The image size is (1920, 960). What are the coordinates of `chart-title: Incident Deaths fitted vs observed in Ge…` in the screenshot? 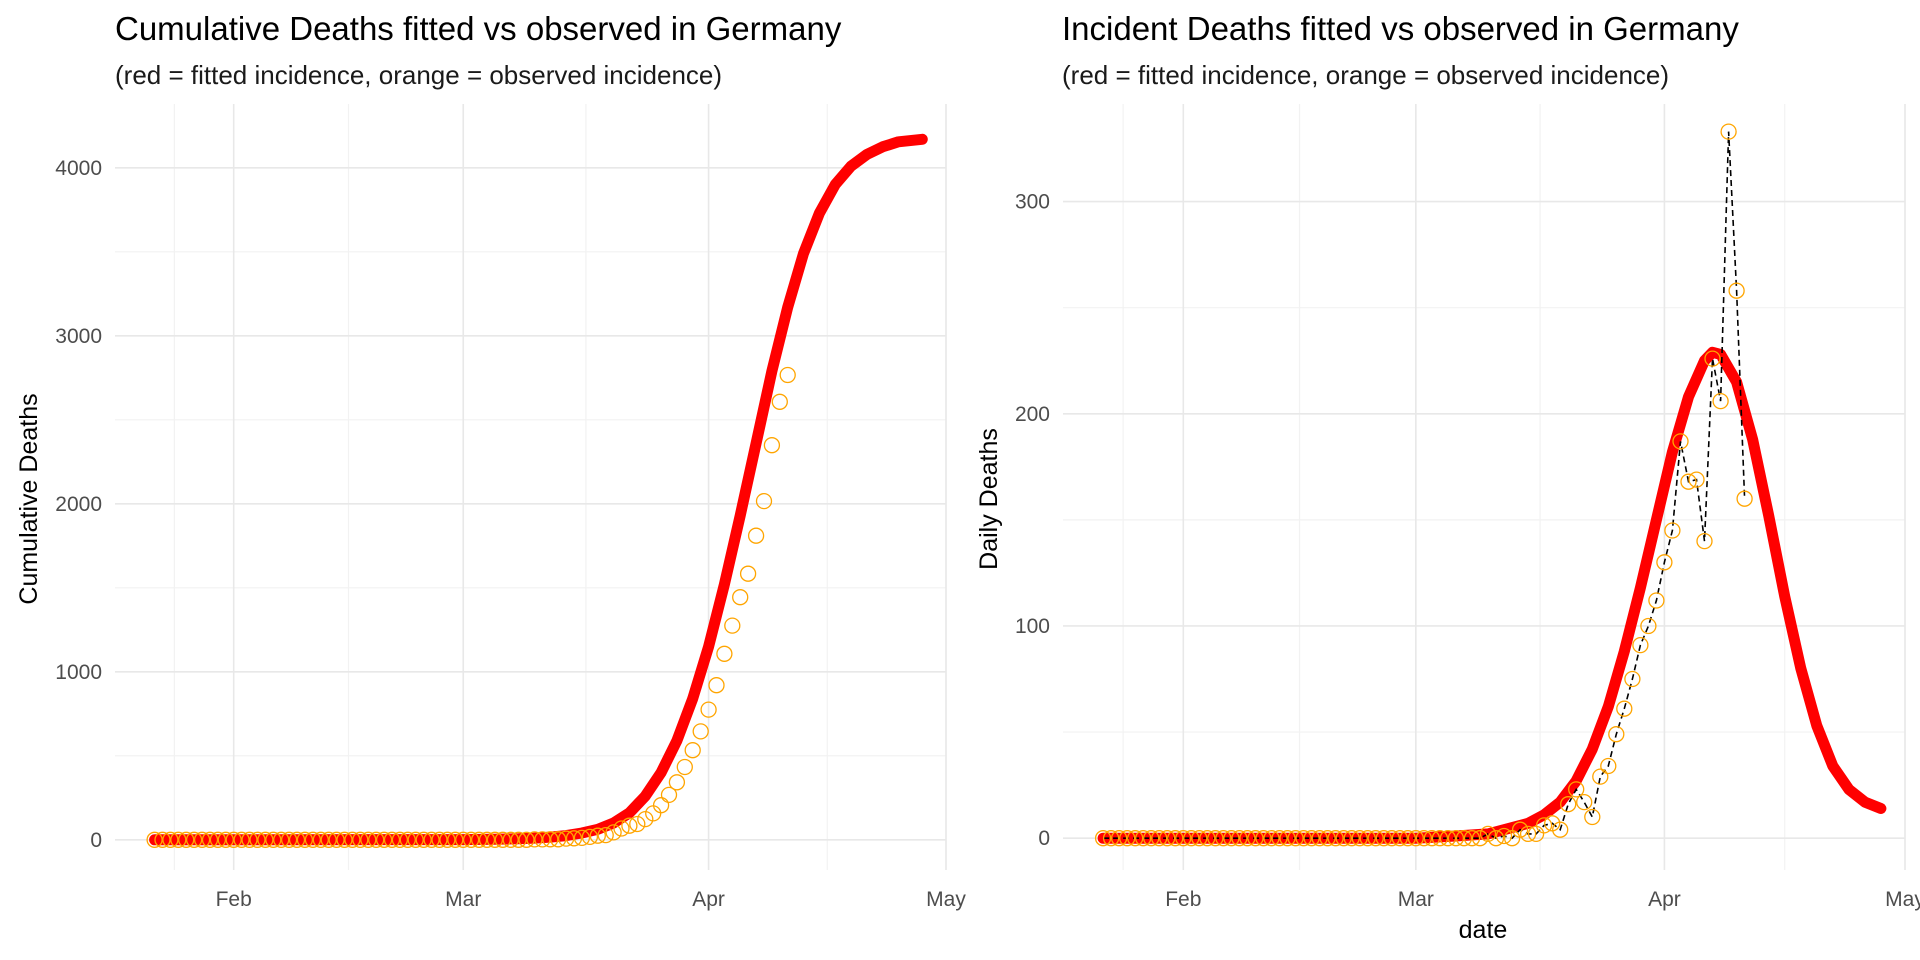 It's located at (1400, 28).